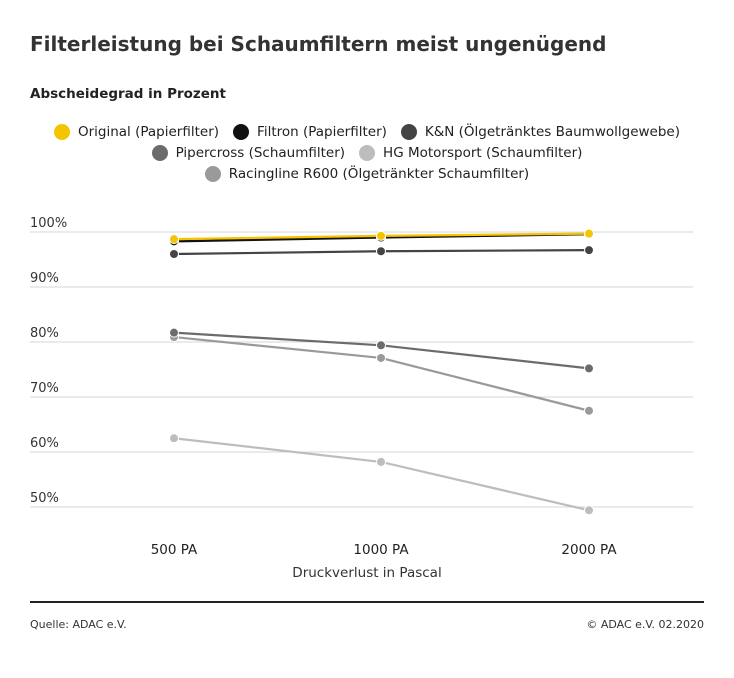 The width and height of the screenshot is (734, 678). What do you see at coordinates (48, 223) in the screenshot?
I see `y-tick-label: 100%` at bounding box center [48, 223].